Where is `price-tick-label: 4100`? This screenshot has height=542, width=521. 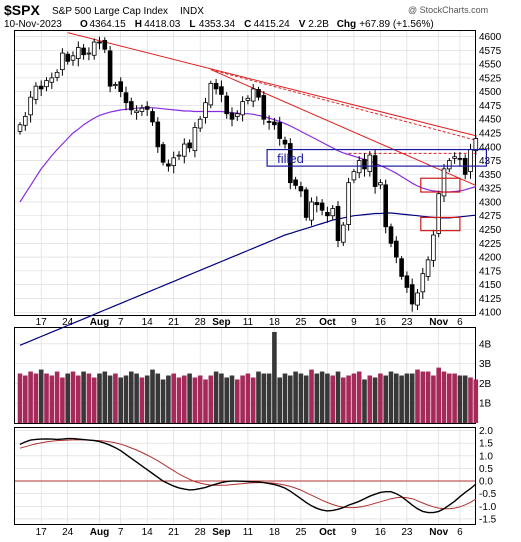 price-tick-label: 4100 is located at coordinates (490, 313).